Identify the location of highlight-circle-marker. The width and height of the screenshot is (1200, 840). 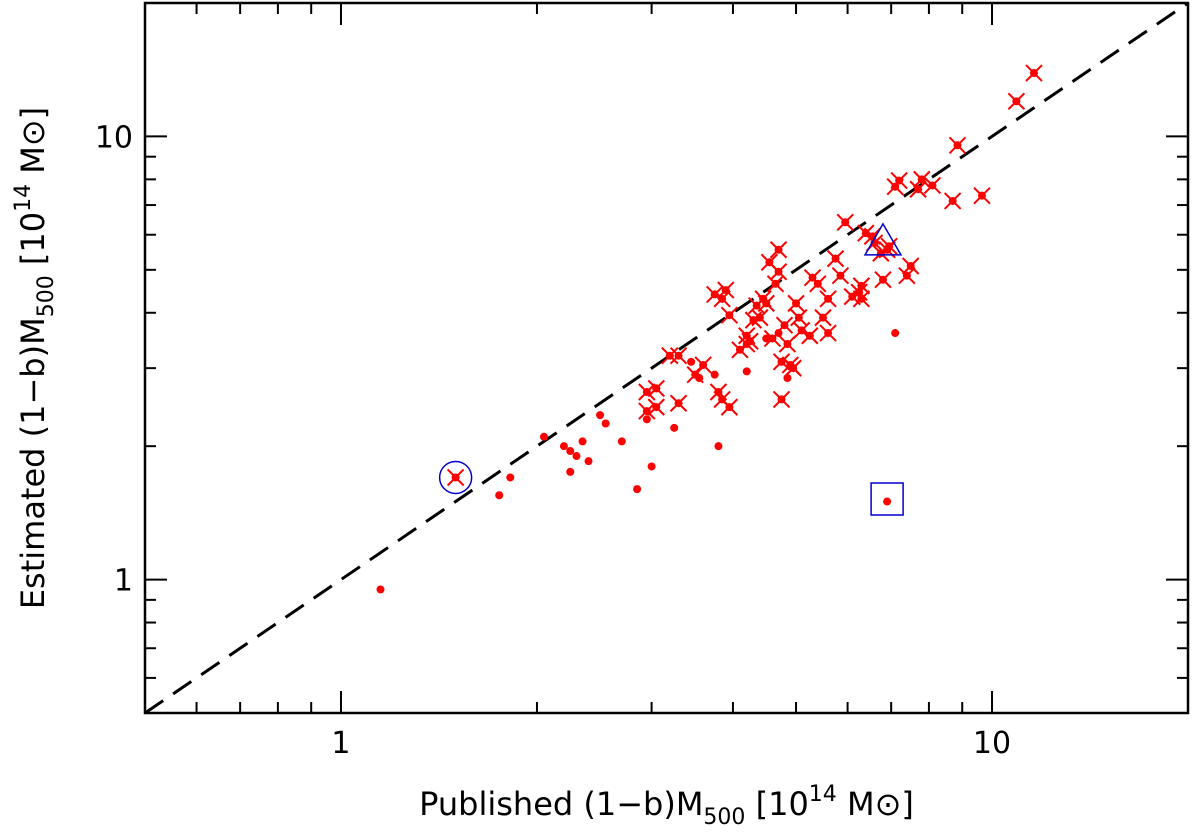
(455, 477).